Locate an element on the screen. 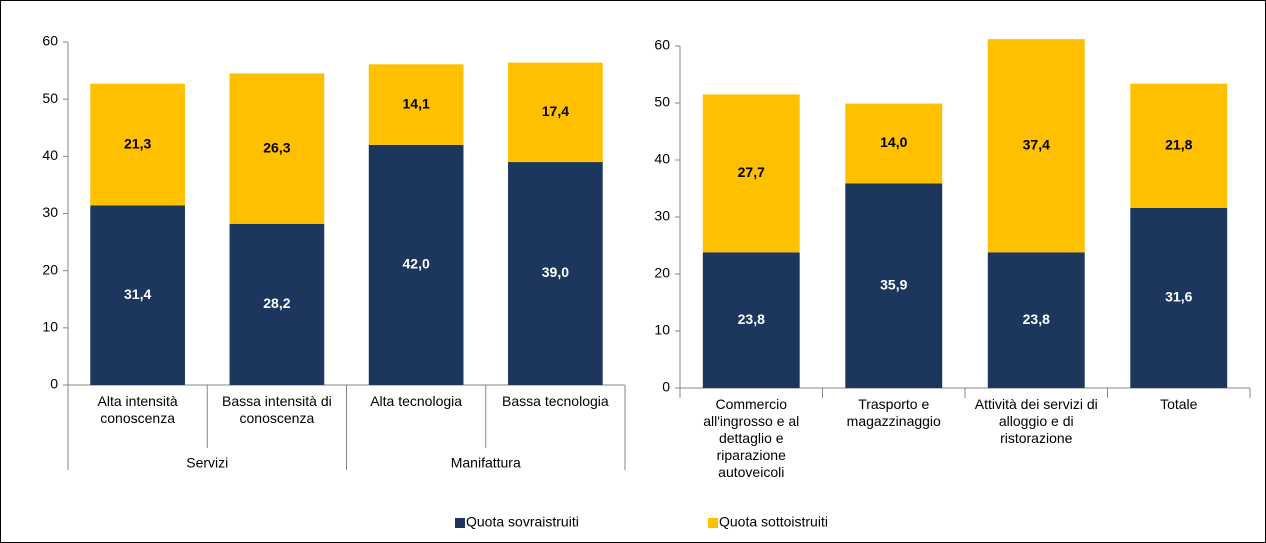  x-tick-label: Totale is located at coordinates (1179, 404).